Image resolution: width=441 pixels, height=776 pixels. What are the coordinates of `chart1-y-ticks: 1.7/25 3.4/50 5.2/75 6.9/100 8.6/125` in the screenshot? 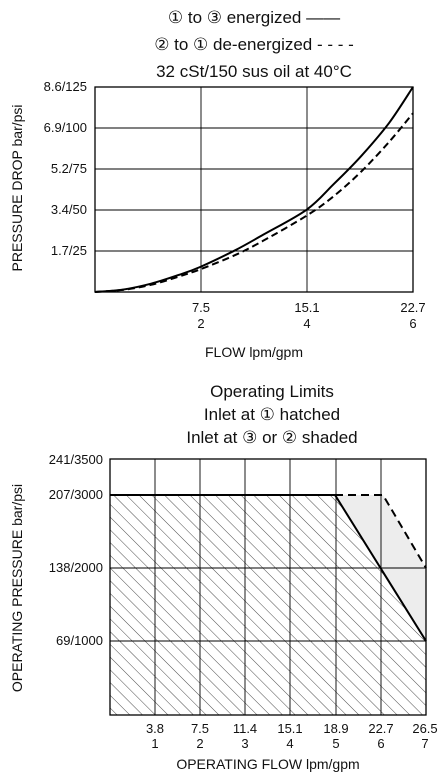 It's located at (65, 168).